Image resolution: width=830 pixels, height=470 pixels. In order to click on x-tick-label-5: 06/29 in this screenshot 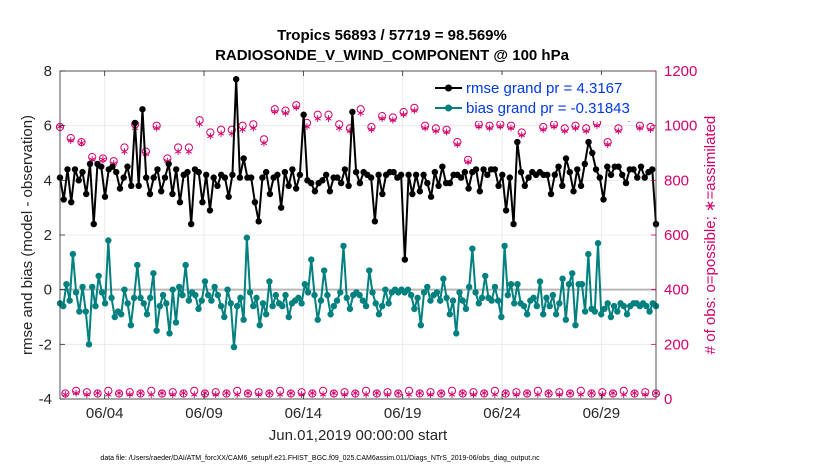, I will do `click(602, 413)`.